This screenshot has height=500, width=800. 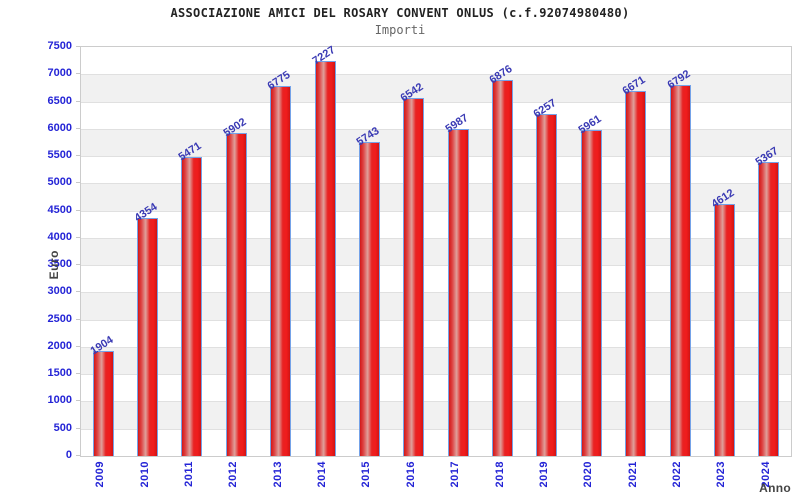 What do you see at coordinates (62, 427) in the screenshot?
I see `y-tick-label: 500` at bounding box center [62, 427].